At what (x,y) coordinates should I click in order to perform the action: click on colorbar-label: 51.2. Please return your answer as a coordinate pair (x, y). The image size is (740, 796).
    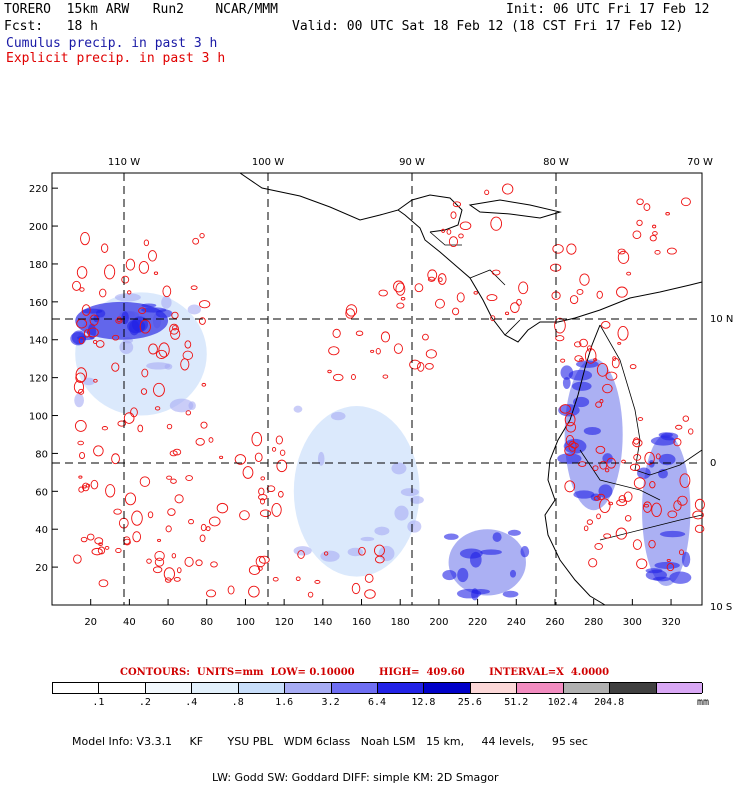
    Looking at the image, I should click on (516, 702).